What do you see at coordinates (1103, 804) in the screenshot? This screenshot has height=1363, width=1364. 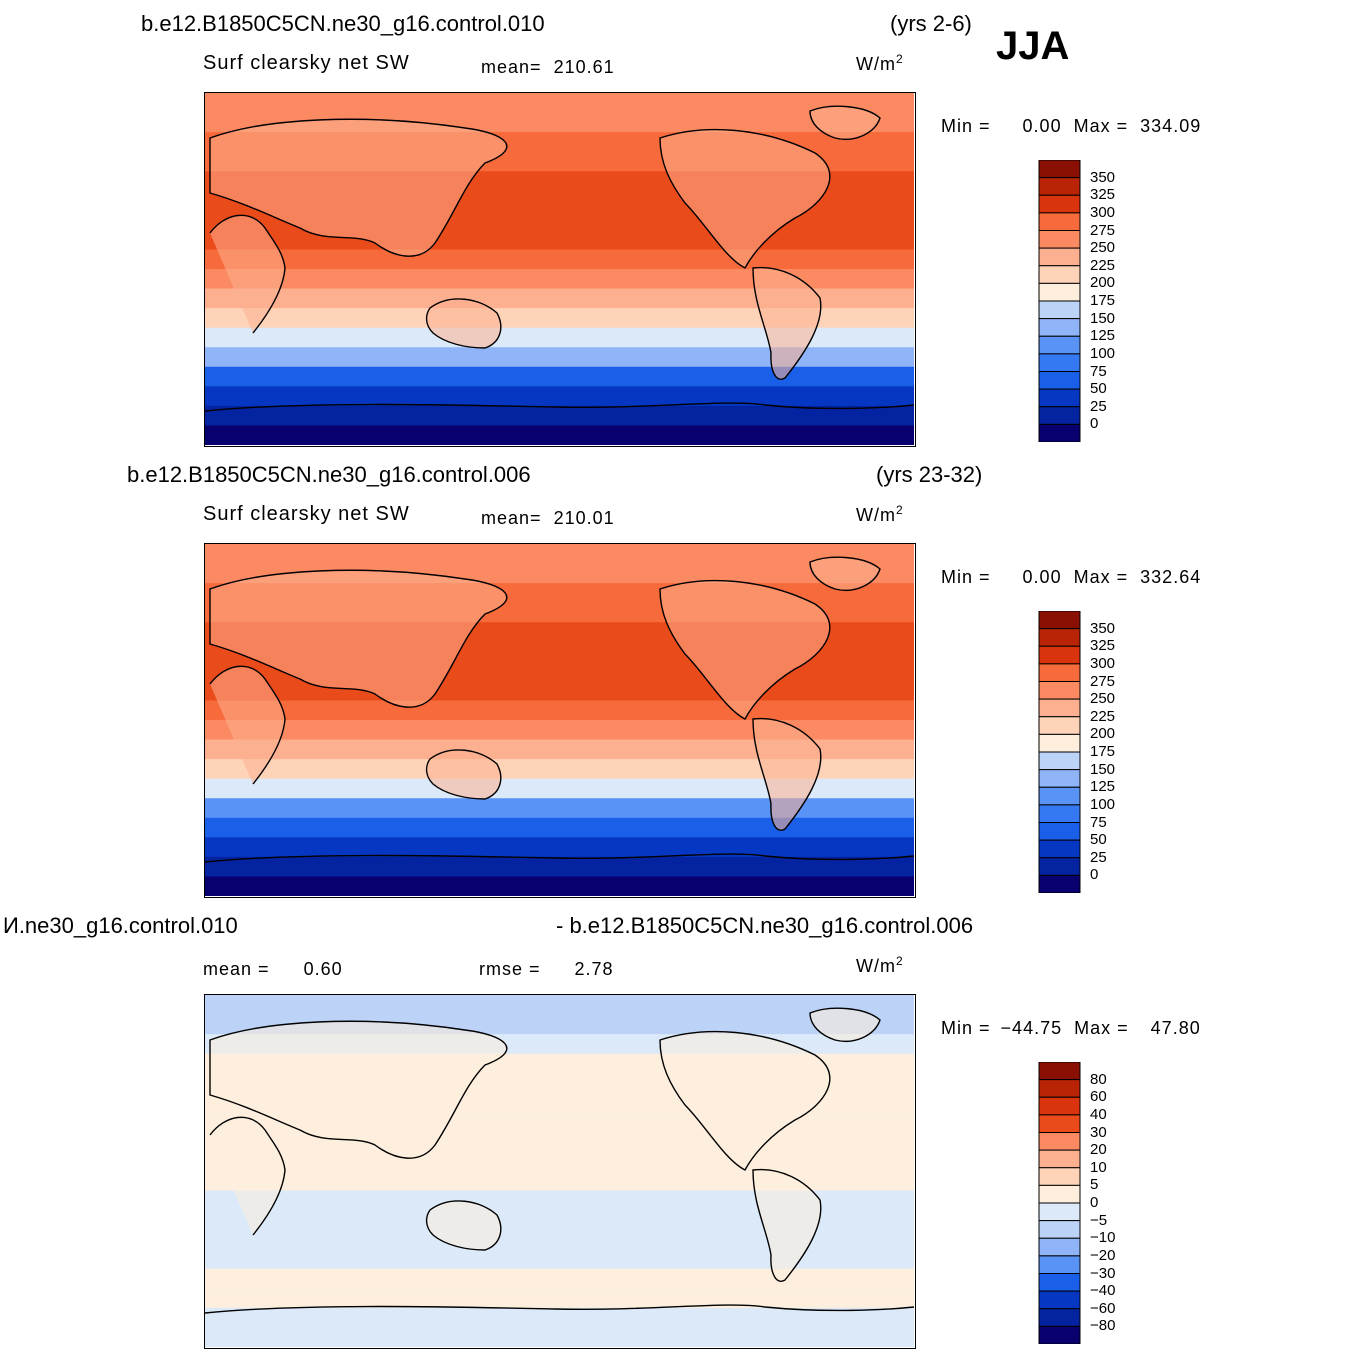 I see `colorbar-tick-label: 100` at bounding box center [1103, 804].